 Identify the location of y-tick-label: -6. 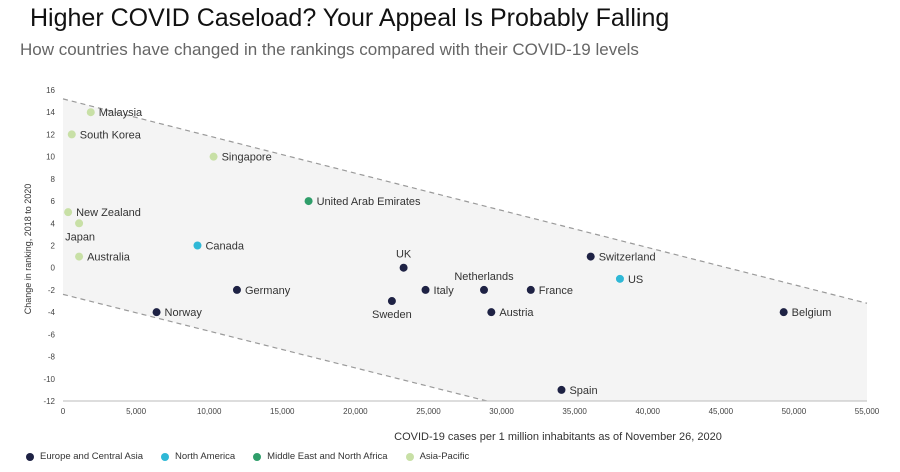
(52, 334).